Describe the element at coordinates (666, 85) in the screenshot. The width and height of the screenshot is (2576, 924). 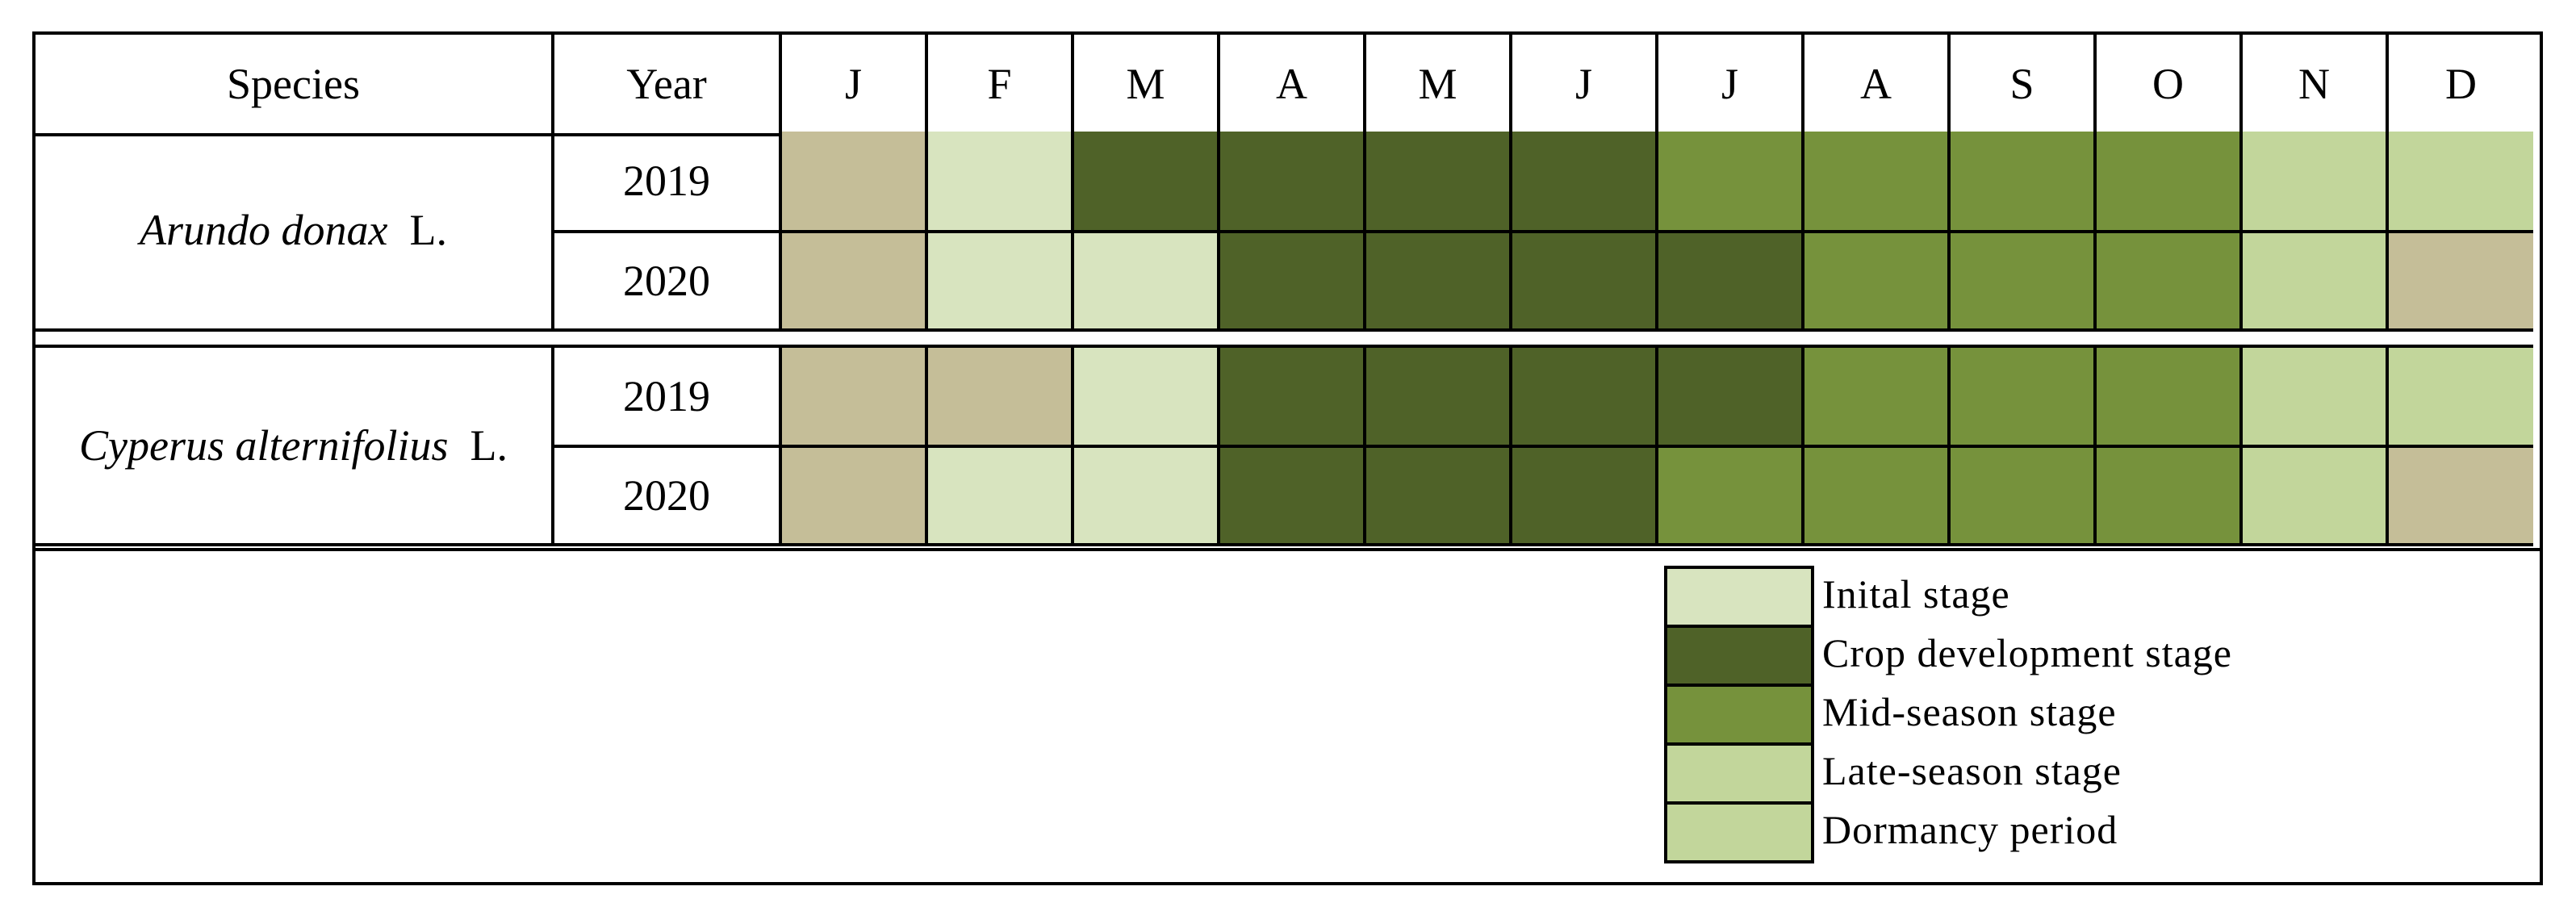
I see `year-header: Year` at that location.